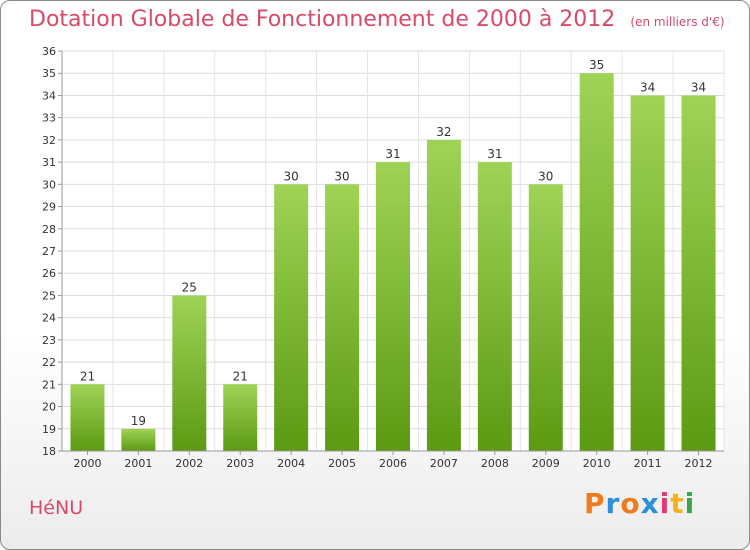  Describe the element at coordinates (49, 162) in the screenshot. I see `y-tick-label: 31` at that location.